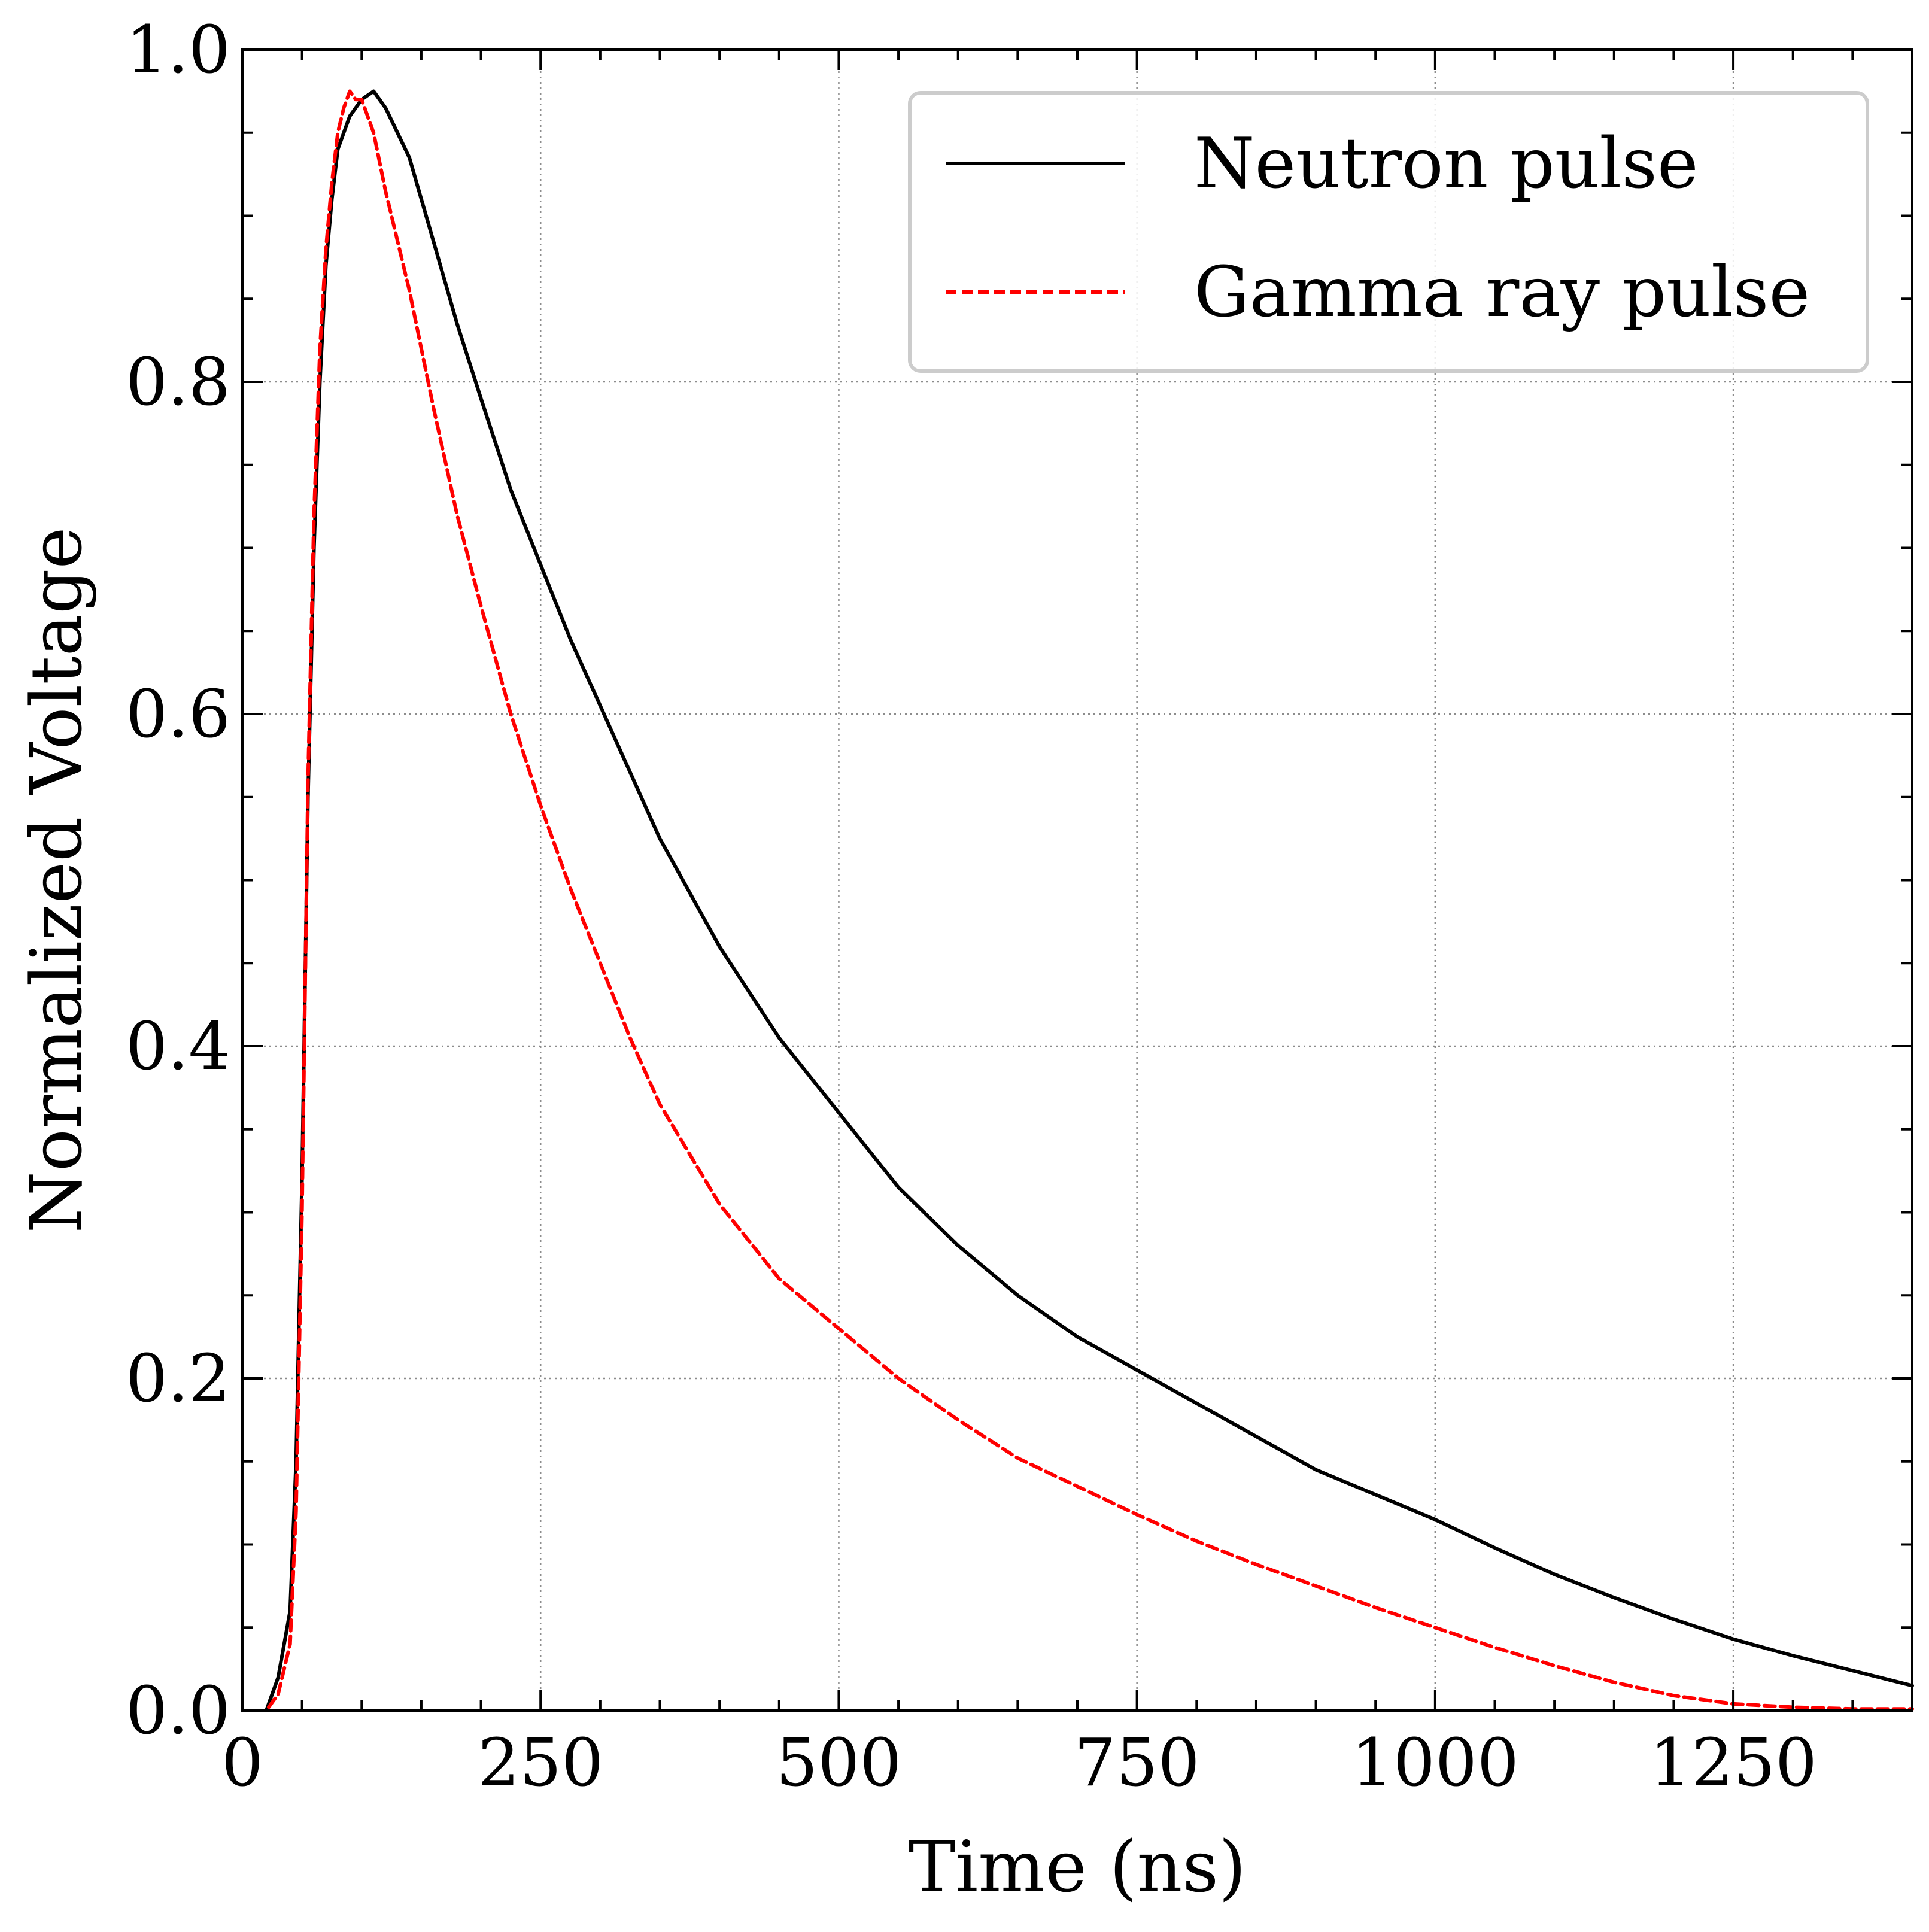 This screenshot has width=1929, height=1932. Describe the element at coordinates (178, 1378) in the screenshot. I see `y-tick-label: 0.2` at that location.